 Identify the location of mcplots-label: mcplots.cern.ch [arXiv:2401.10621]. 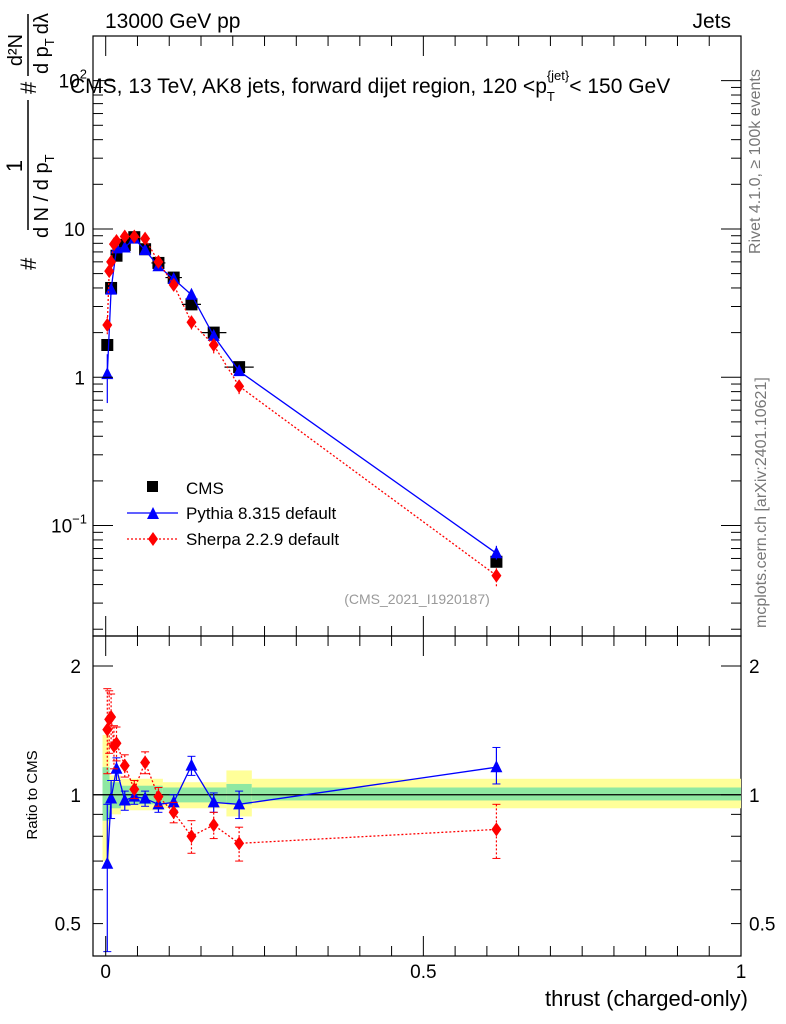
(761, 502).